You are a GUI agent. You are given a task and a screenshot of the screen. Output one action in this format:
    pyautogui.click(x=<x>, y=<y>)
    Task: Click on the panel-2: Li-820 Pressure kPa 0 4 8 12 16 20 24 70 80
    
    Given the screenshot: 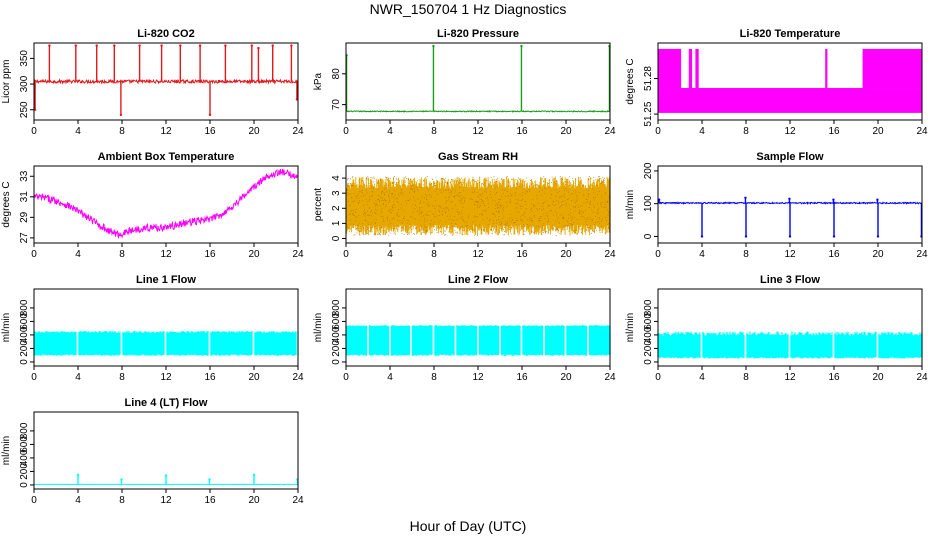 What is the action you would take?
    pyautogui.click(x=464, y=82)
    